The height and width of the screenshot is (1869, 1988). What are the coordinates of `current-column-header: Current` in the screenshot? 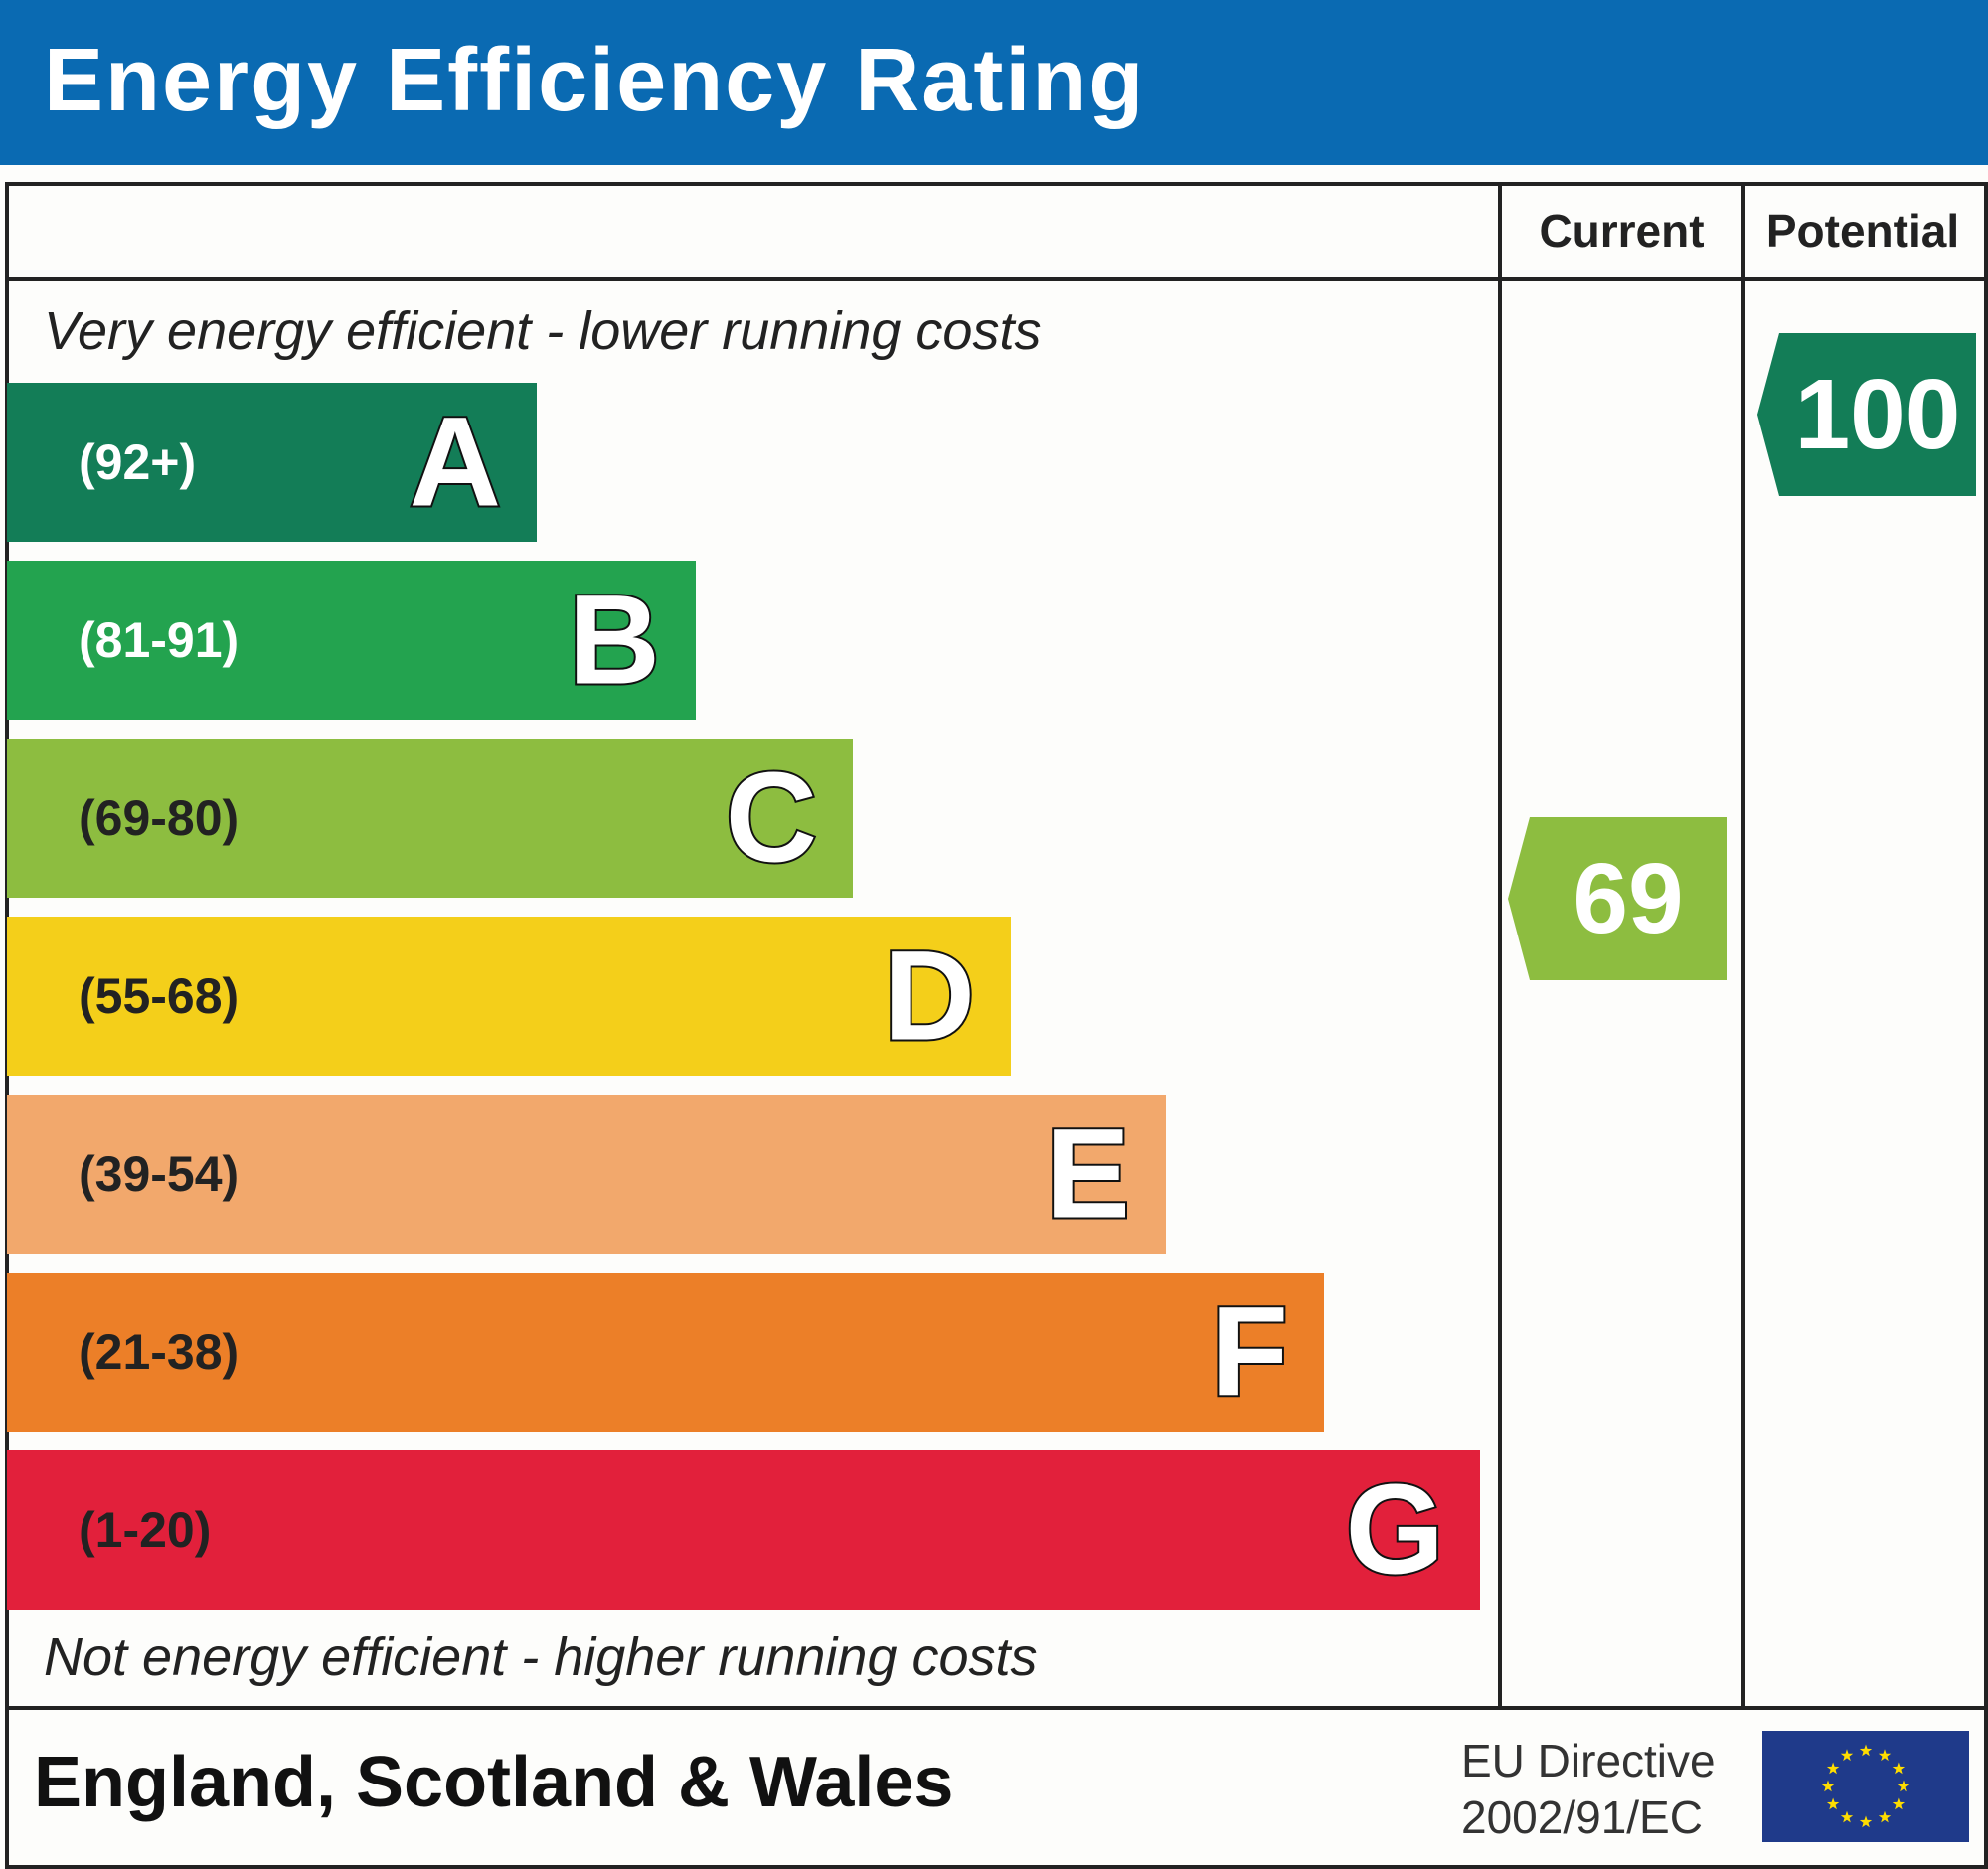 It's located at (1622, 230).